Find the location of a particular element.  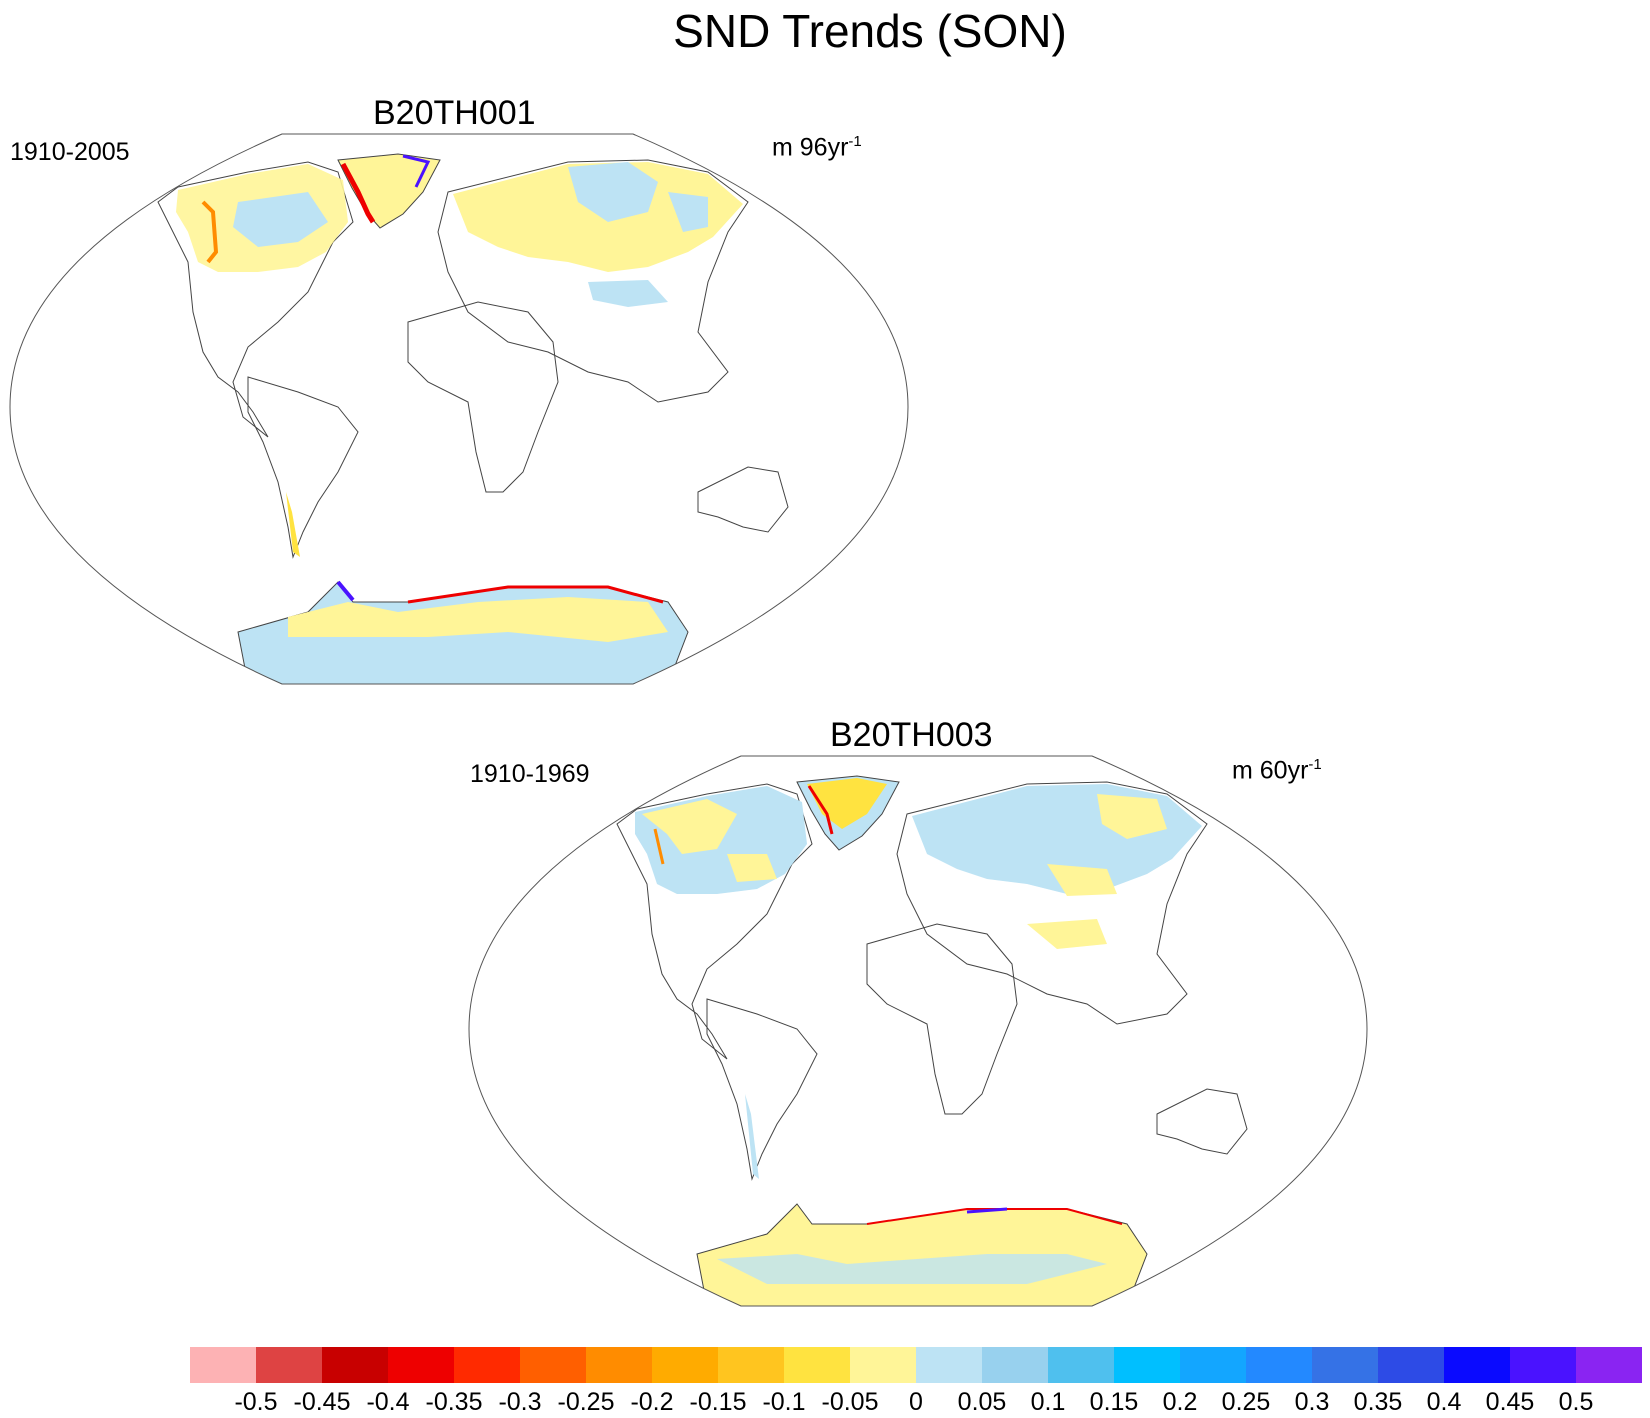

greenland-land is located at coordinates (389, 191).